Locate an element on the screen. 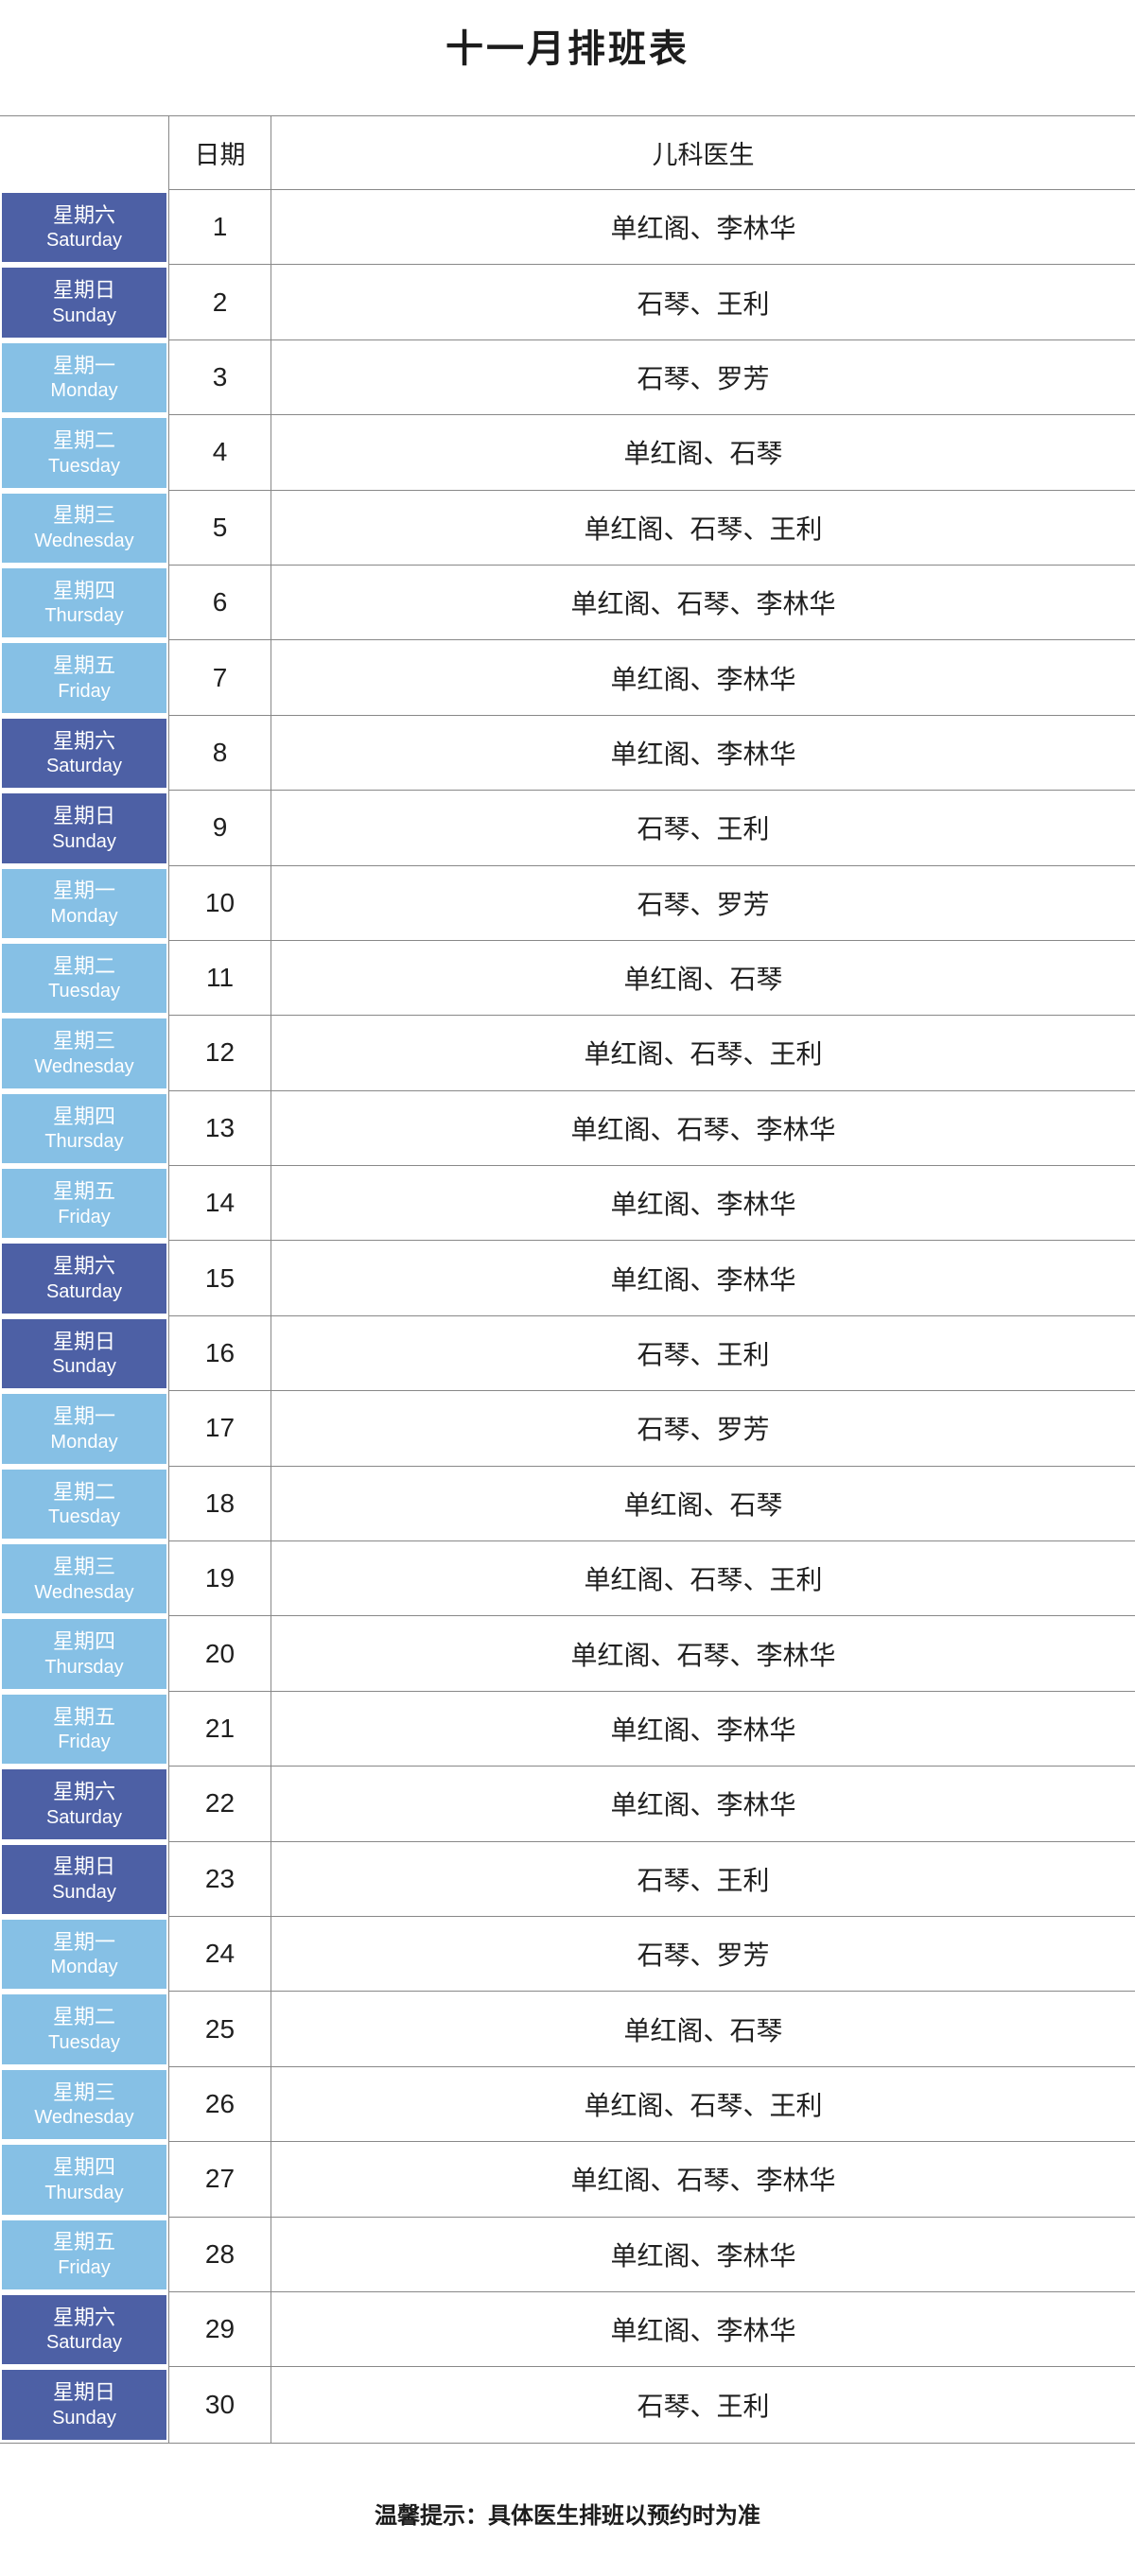  table-row: 星期日 Sunday 9 石琴、王利 is located at coordinates (567, 828).